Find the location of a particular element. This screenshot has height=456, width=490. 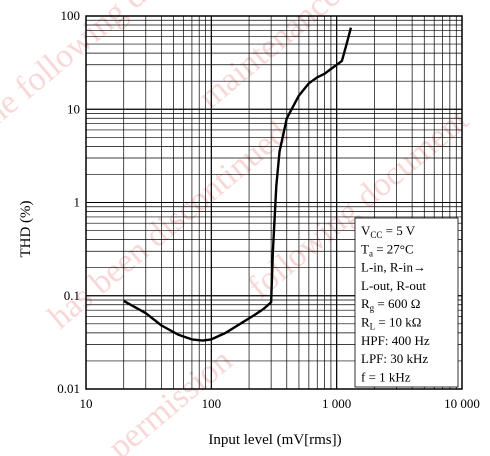

condition-line: f = 1 kHz is located at coordinates (386, 376).